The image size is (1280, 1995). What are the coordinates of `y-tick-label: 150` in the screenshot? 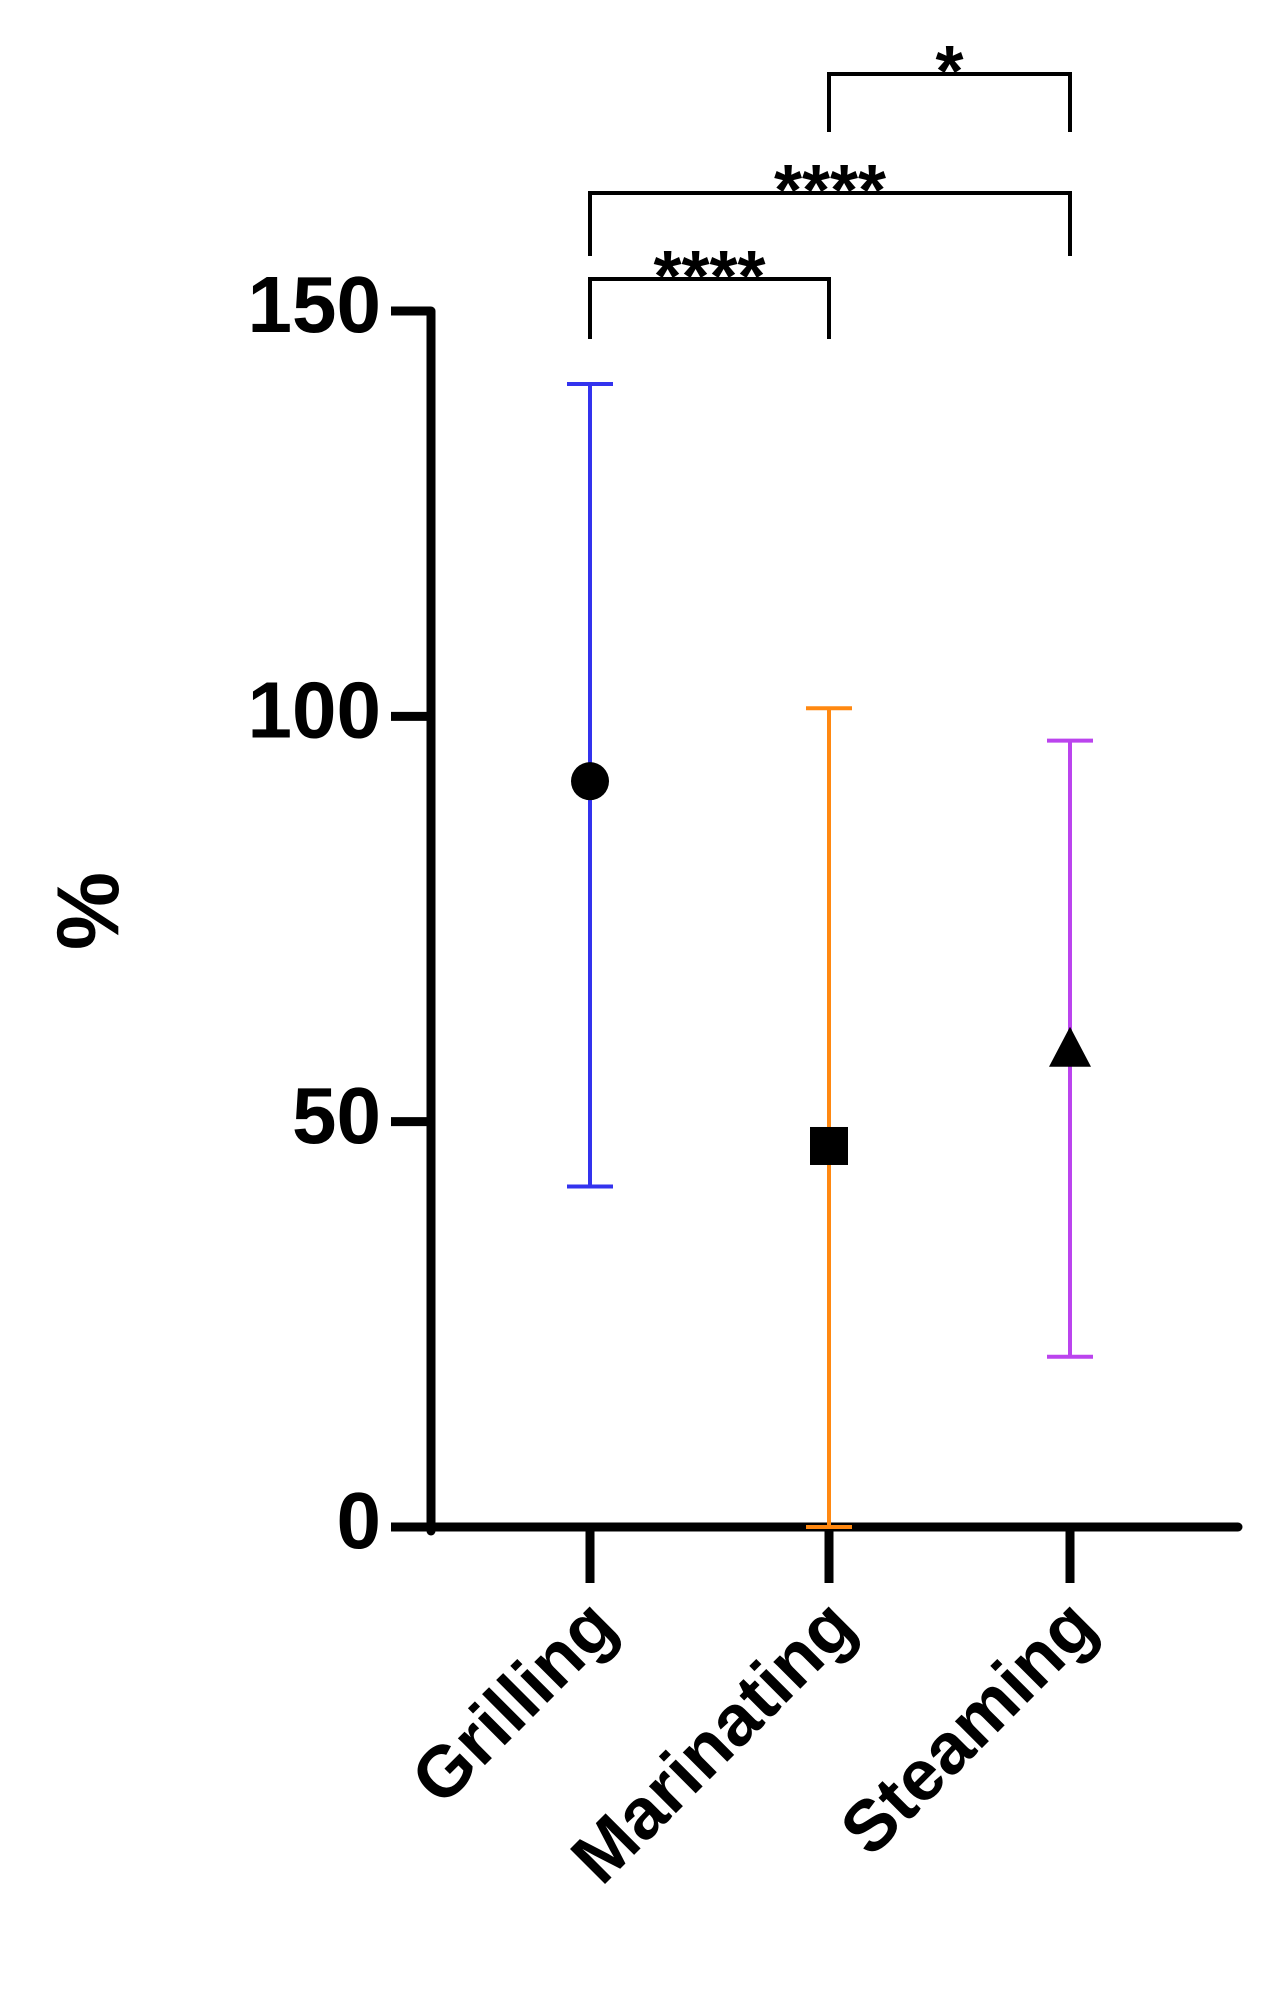 It's located at (314, 304).